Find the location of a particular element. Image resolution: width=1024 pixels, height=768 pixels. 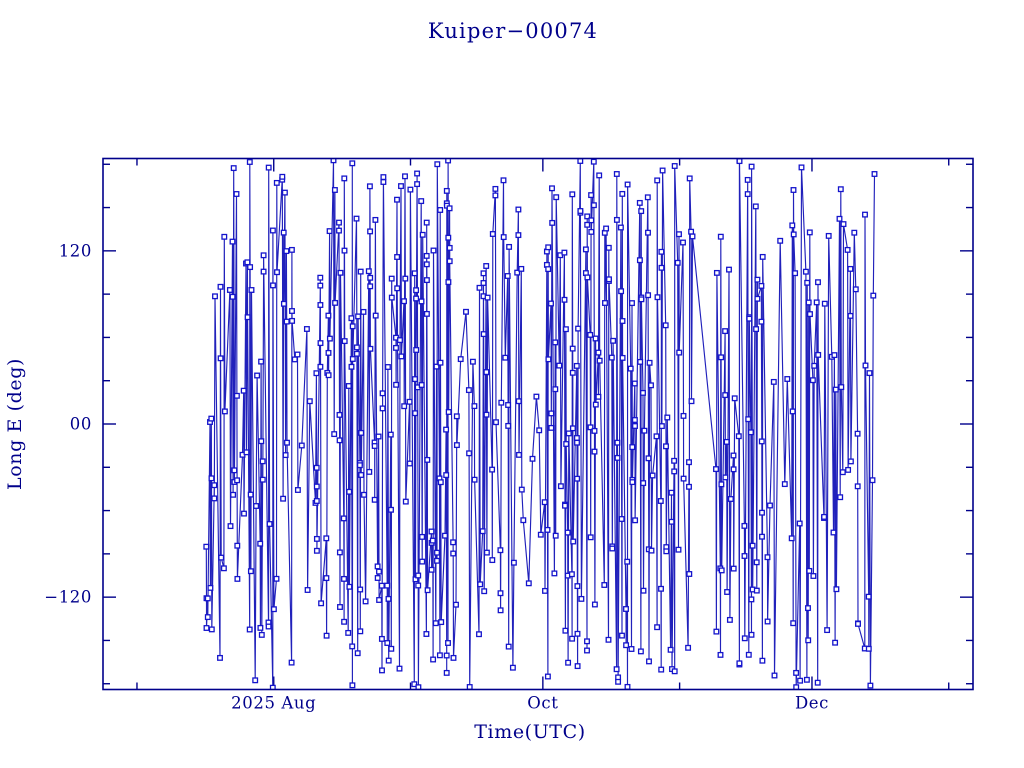

x-tick-label: 2025 Aug is located at coordinates (273, 703).